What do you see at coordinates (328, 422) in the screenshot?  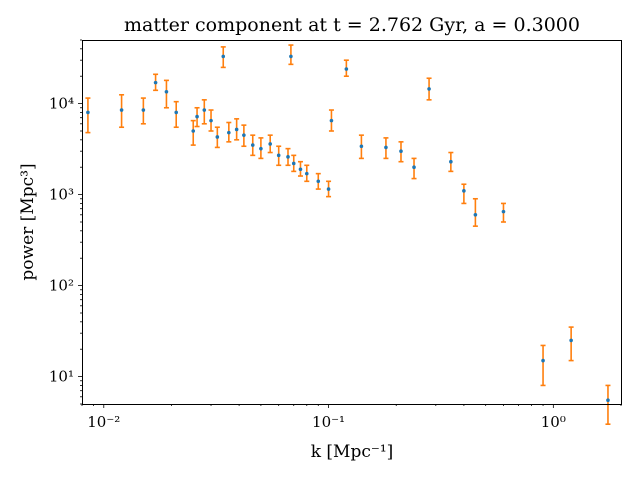 I see `x-tick-label: 10⁻¹` at bounding box center [328, 422].